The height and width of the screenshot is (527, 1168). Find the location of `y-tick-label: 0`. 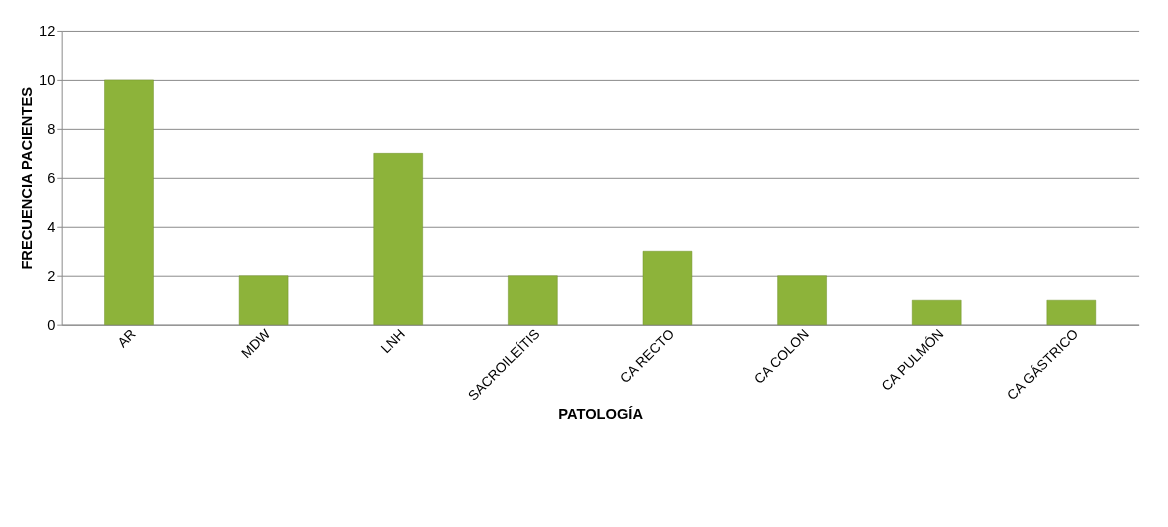

y-tick-label: 0 is located at coordinates (51, 325).